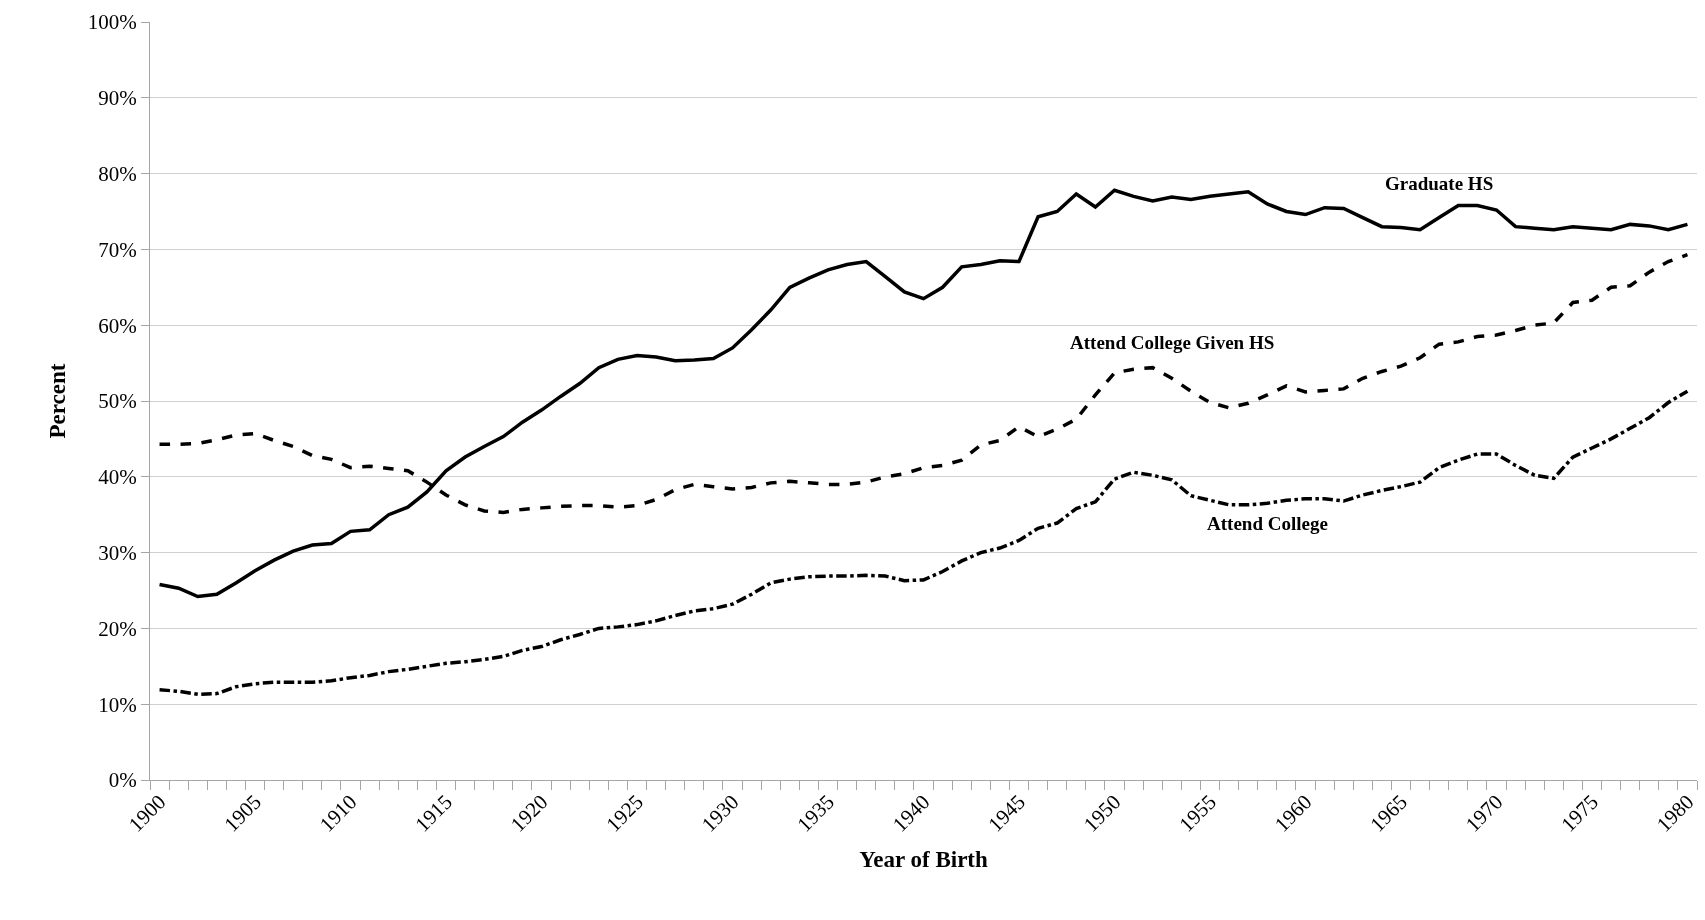  Describe the element at coordinates (122, 780) in the screenshot. I see `y-tick-label: 0%` at that location.